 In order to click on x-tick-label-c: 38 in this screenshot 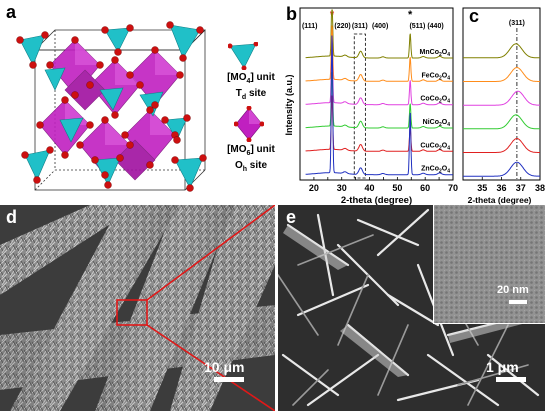, I will do `click(540, 188)`.